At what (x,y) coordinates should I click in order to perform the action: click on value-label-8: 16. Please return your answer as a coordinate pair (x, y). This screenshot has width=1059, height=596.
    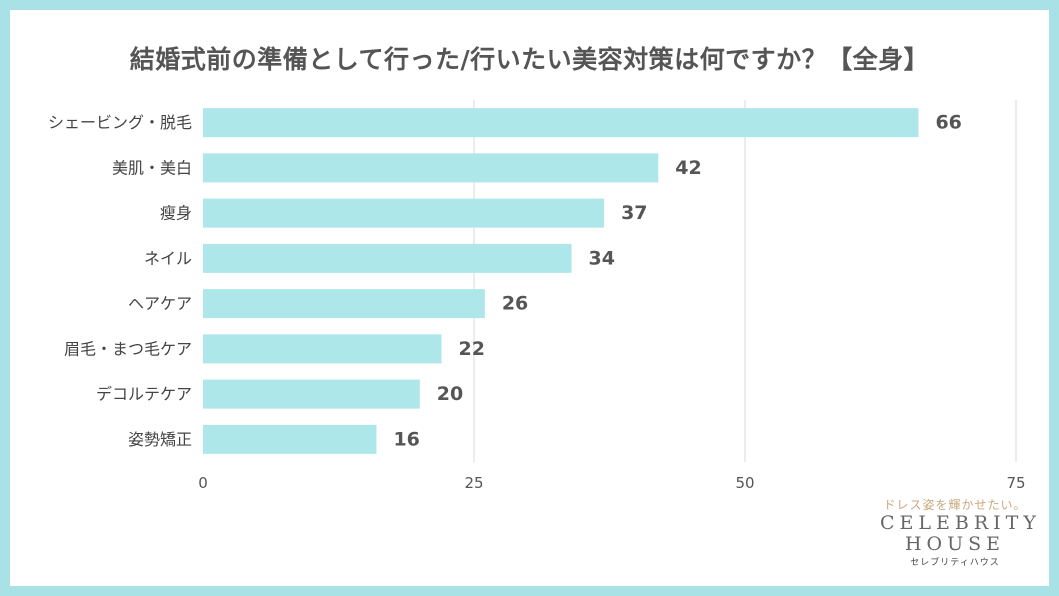
    Looking at the image, I should click on (406, 439).